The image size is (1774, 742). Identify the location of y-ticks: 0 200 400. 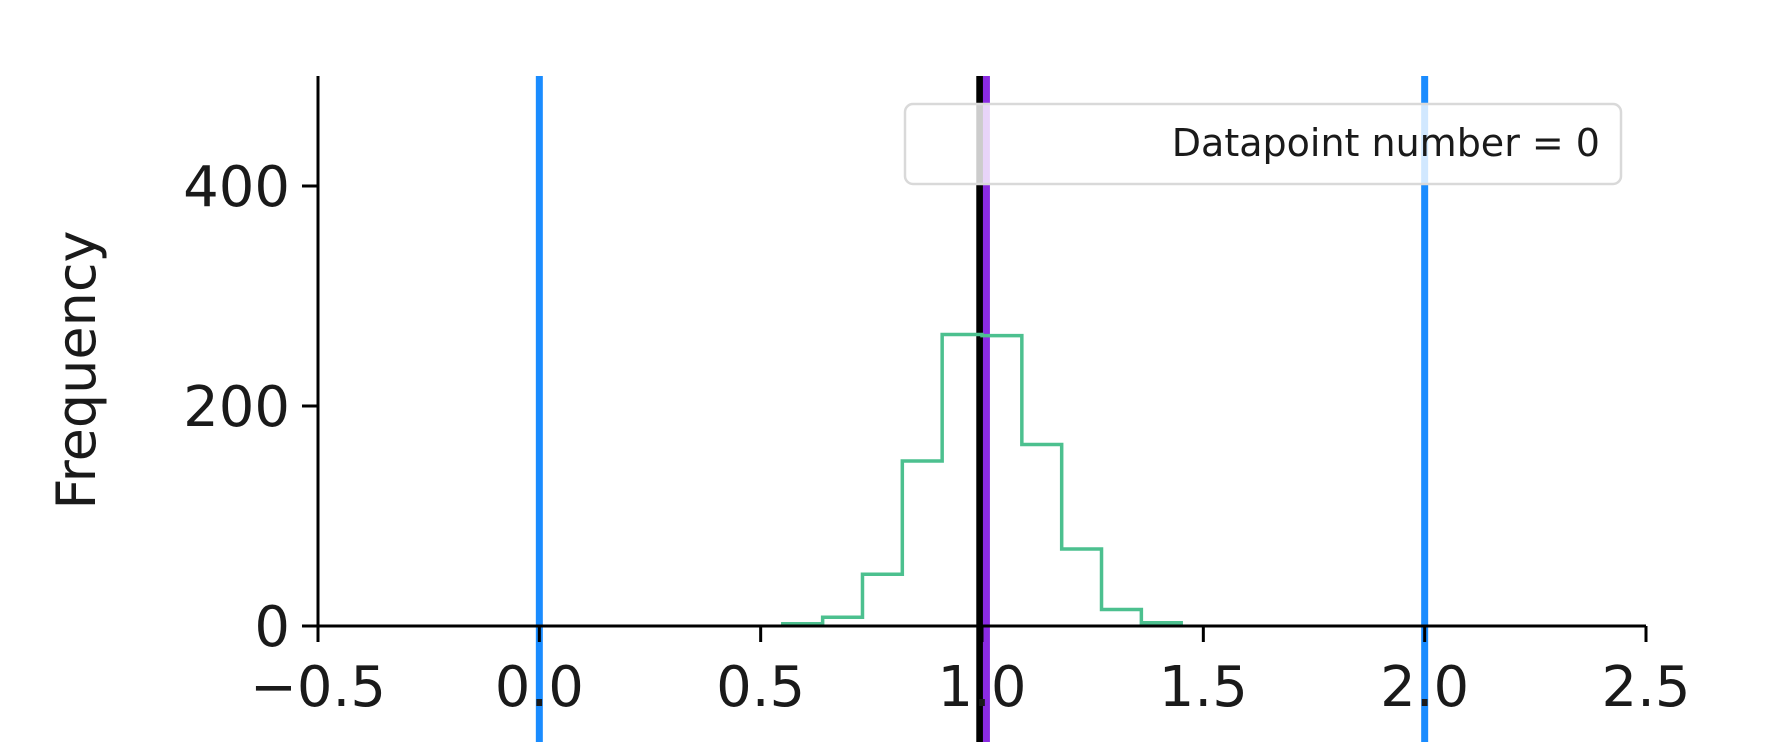
(250, 407).